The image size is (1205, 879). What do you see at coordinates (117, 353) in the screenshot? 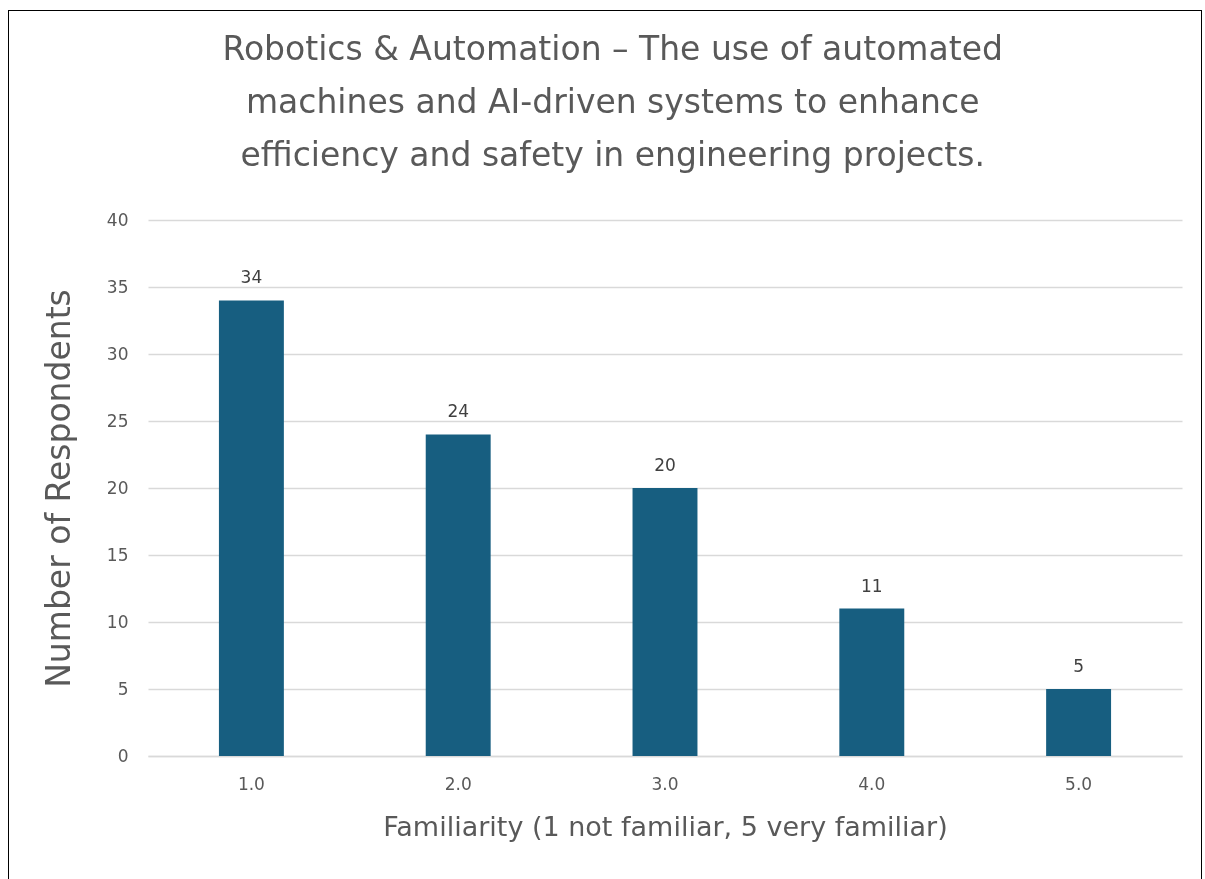
I see `y-tick-label: 30` at bounding box center [117, 353].